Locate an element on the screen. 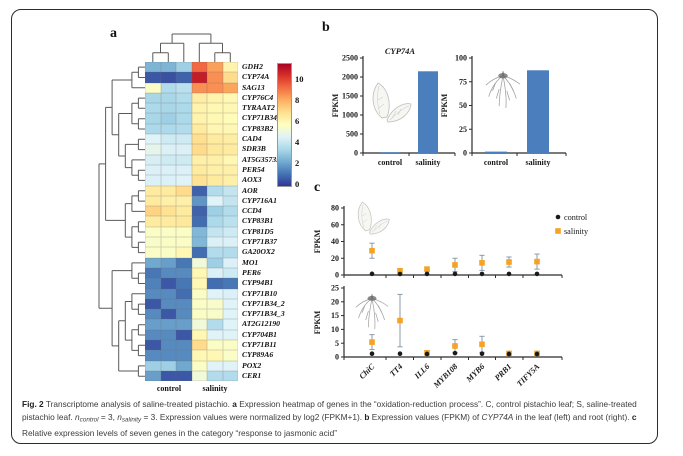  panel-a-label: a is located at coordinates (113, 33).